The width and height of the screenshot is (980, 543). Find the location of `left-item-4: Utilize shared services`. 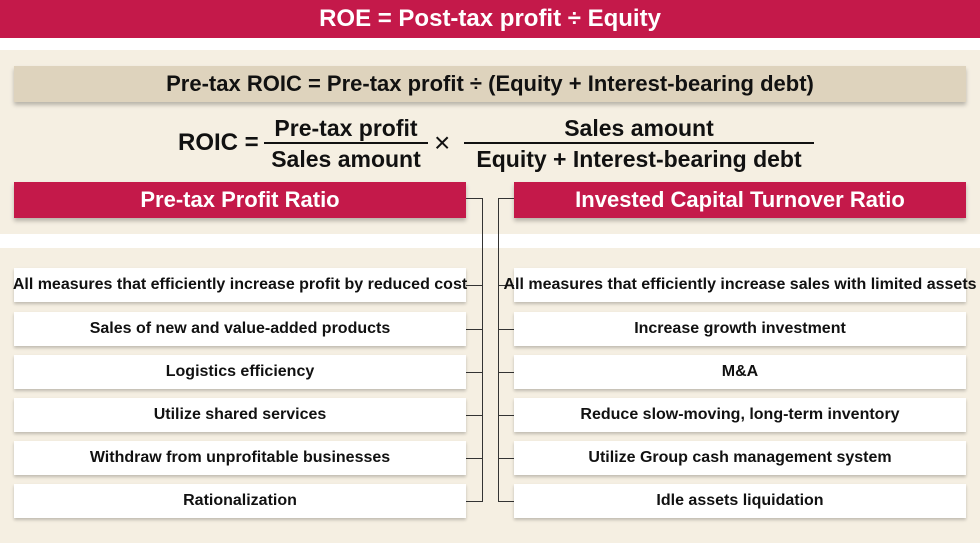

left-item-4: Utilize shared services is located at coordinates (240, 415).